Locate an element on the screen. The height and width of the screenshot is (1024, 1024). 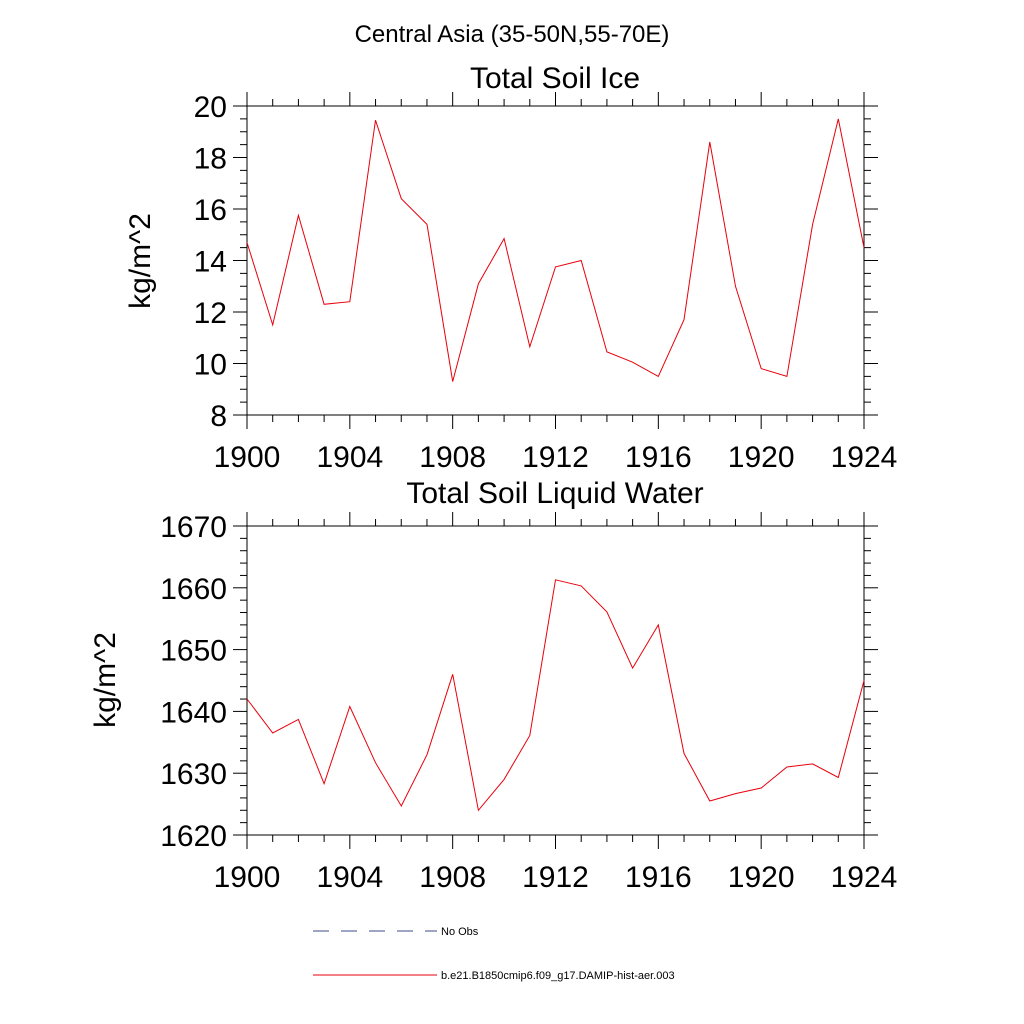
y-tick-label: 1660 is located at coordinates (193, 589).